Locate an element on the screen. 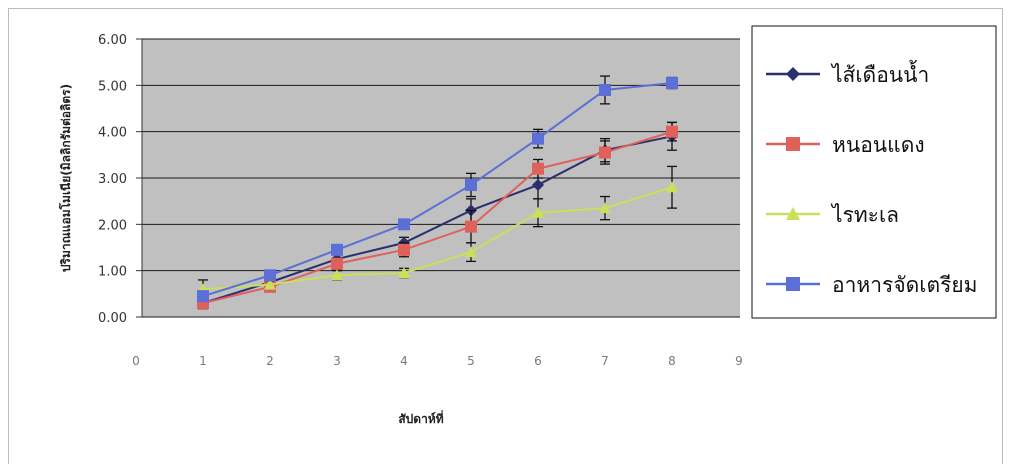 The image size is (1009, 465). x-axis-title: สัปดาห์ที่ is located at coordinates (420, 418).